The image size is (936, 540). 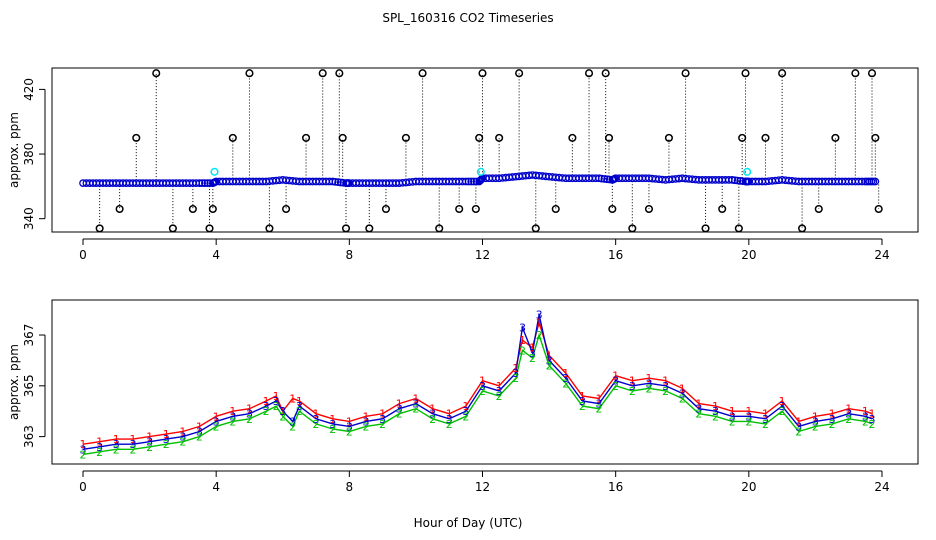 I want to click on bottom-x-tick-label: 0, so click(x=83, y=487).